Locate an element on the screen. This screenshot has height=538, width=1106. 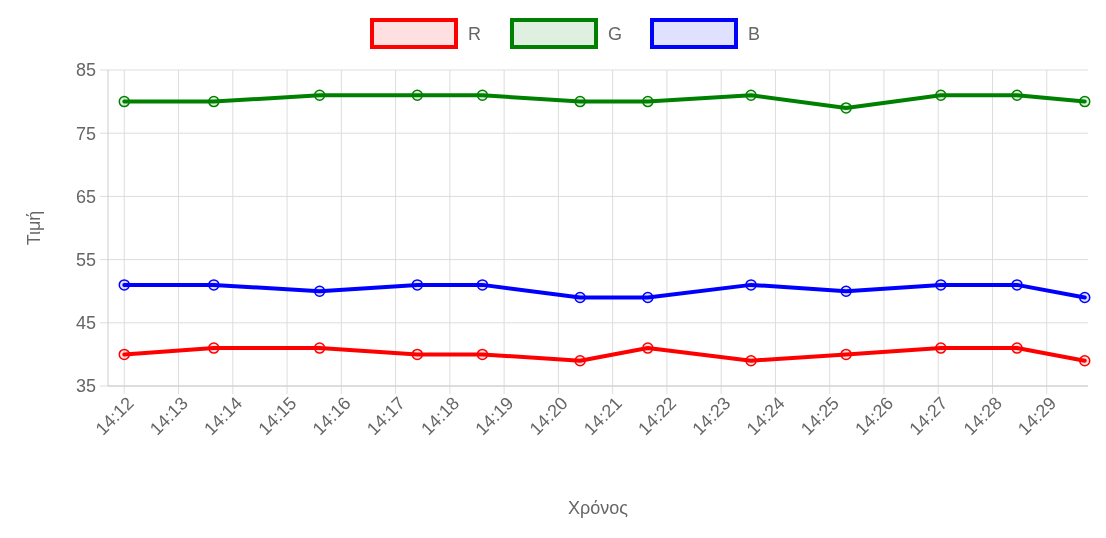
y-axis-title: Τιμή is located at coordinates (34, 228).